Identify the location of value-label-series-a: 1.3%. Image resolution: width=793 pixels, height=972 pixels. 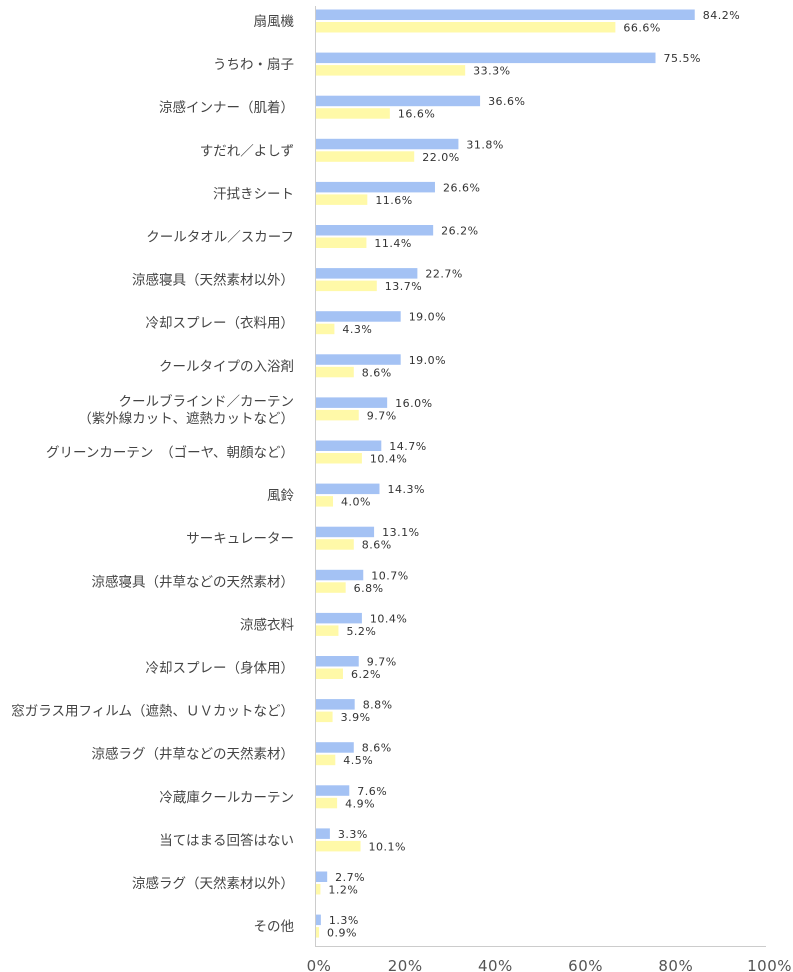
(344, 920).